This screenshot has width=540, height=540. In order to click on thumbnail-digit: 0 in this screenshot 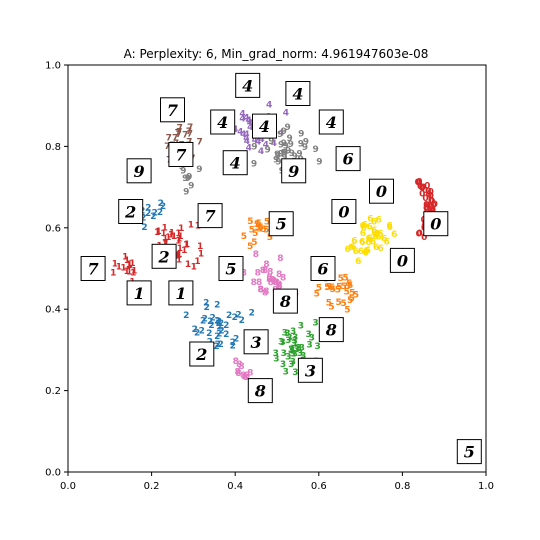, I will do `click(435, 224)`.